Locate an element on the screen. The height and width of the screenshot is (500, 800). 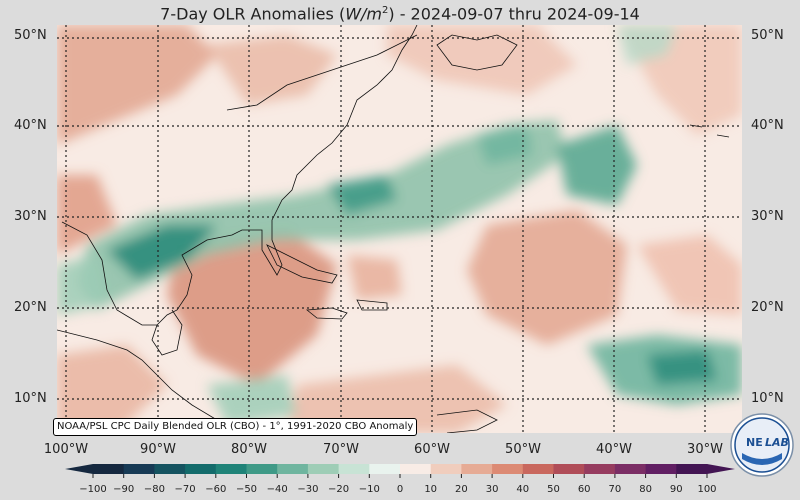
lon-label: 90°W is located at coordinates (158, 449).